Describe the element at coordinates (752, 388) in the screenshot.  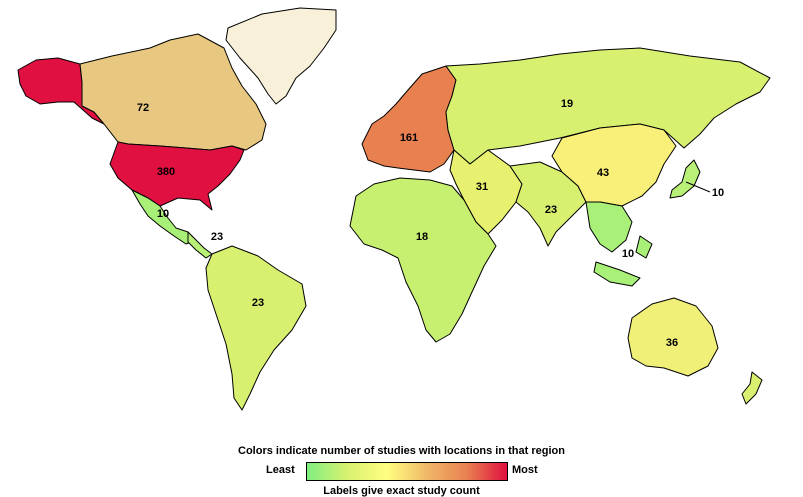
I see `region-new-zealand` at that location.